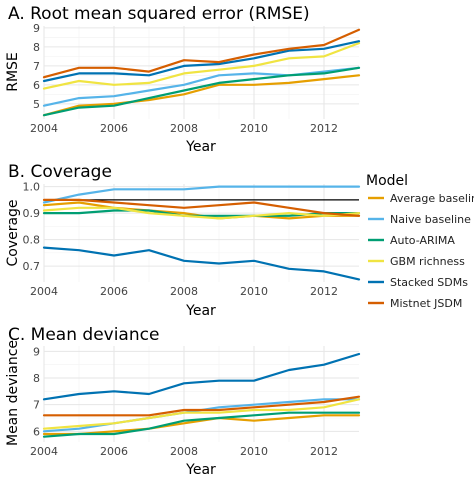 The image size is (474, 481). Describe the element at coordinates (432, 198) in the screenshot. I see `legend-label: Average baseline` at that location.